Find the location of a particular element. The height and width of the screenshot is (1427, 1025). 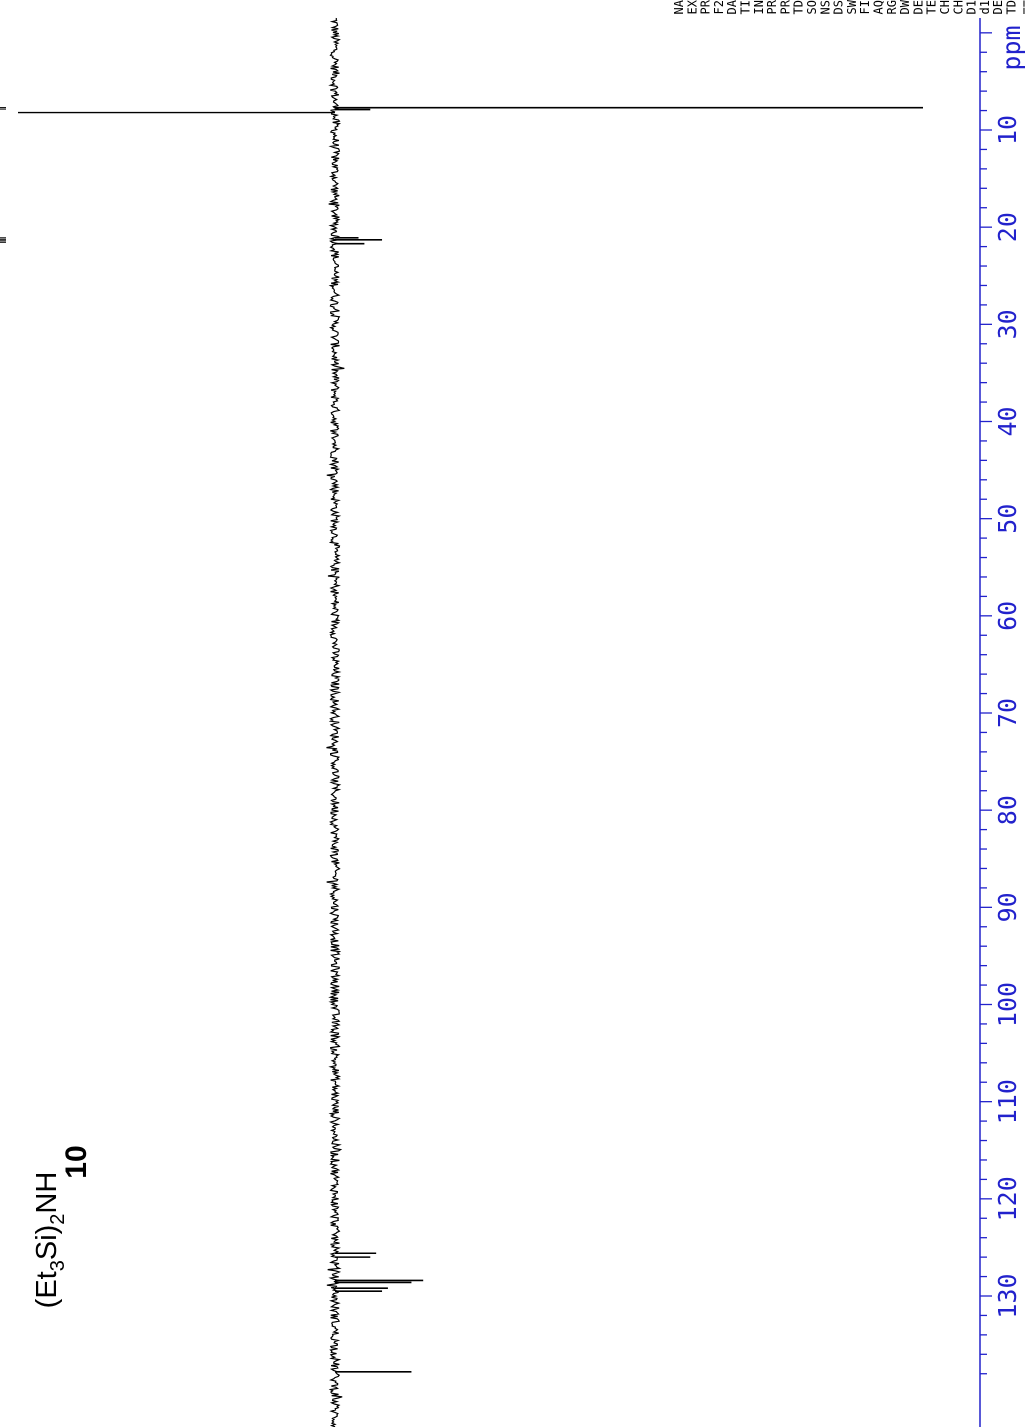

baseline-noise-trace is located at coordinates (335, 722).